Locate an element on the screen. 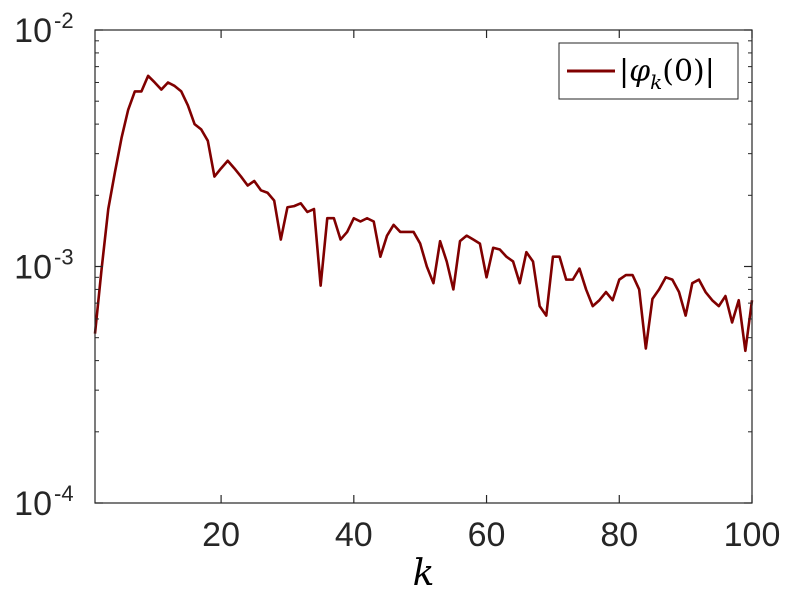  legend-phi: φ is located at coordinates (639, 71).